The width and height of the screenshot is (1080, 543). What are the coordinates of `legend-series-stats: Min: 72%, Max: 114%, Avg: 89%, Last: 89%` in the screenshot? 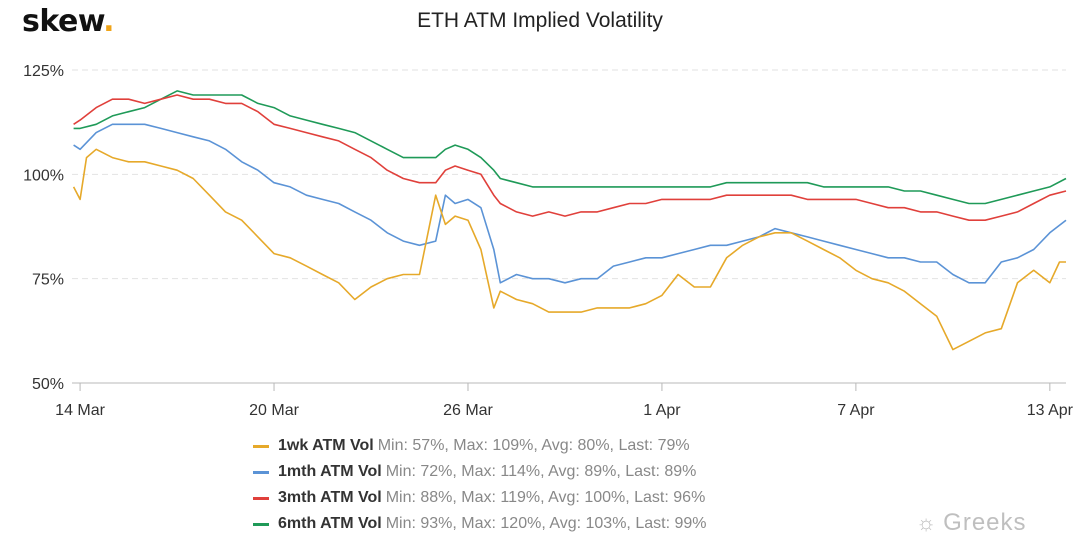 It's located at (541, 471).